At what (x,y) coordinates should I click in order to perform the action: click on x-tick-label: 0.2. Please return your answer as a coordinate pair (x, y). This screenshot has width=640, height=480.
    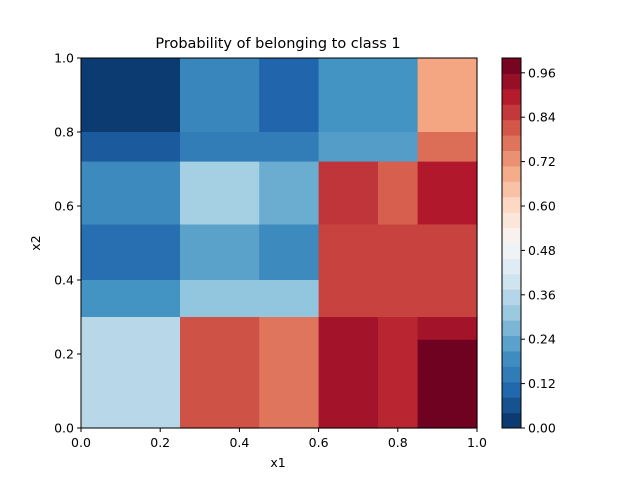
    Looking at the image, I should click on (160, 442).